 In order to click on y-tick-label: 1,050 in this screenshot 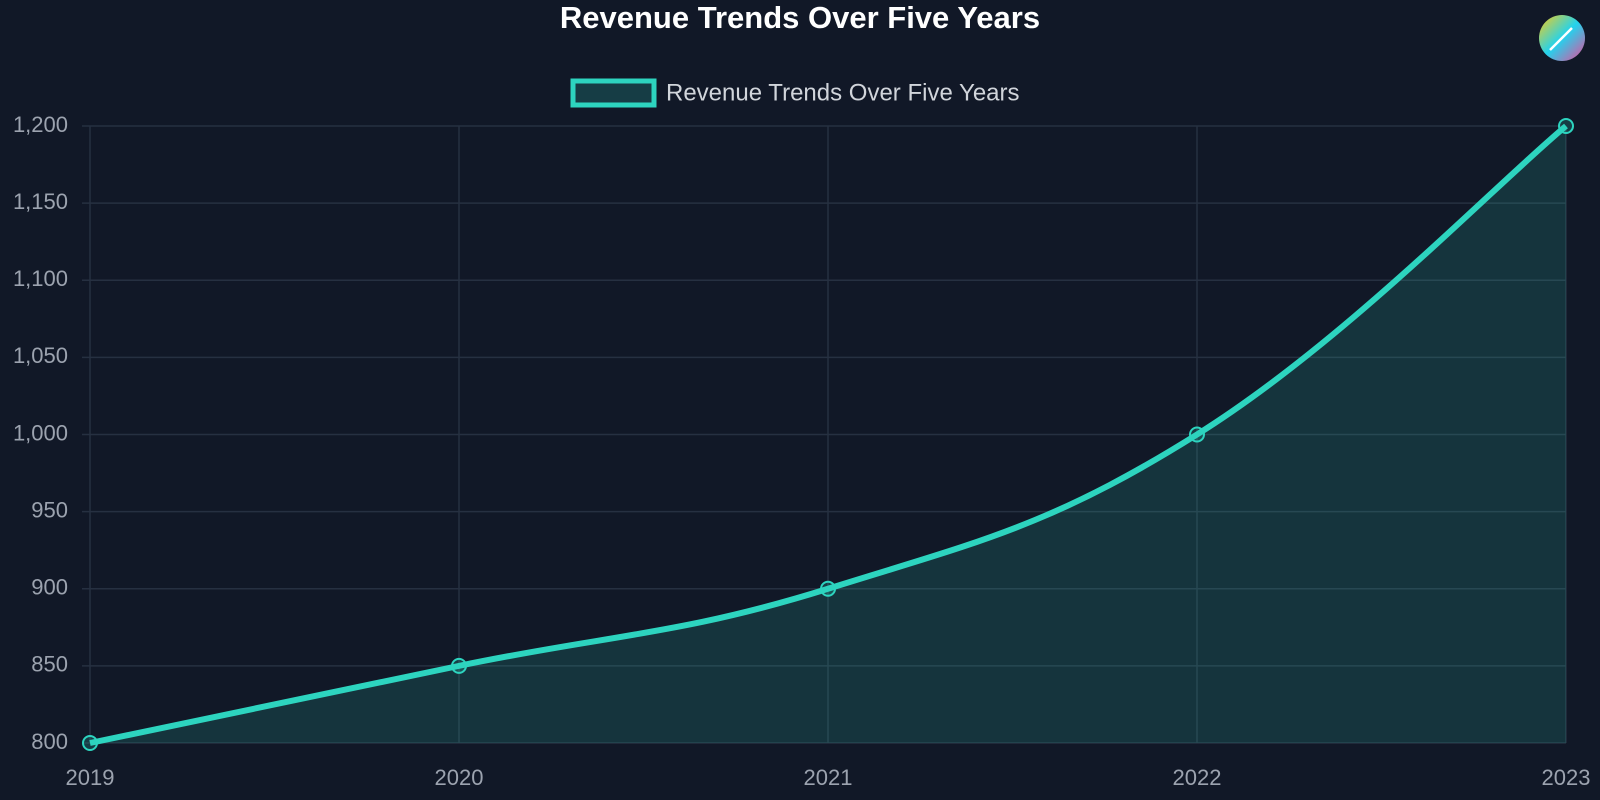, I will do `click(40, 355)`.